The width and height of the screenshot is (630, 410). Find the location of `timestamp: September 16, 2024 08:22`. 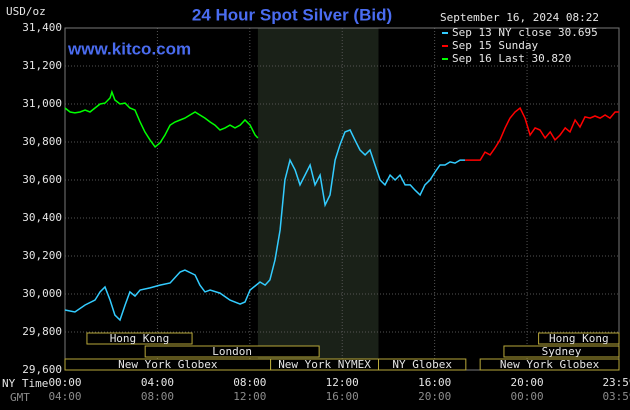

timestamp: September 16, 2024 08:22 is located at coordinates (519, 17).